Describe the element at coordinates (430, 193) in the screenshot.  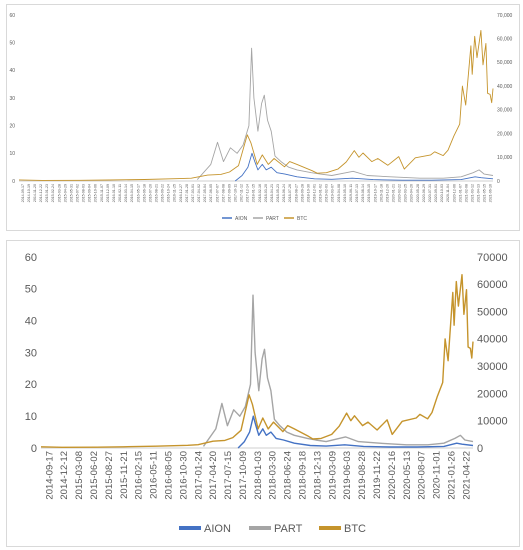
I see `x-tick-label: 2020-07-31` at that location.